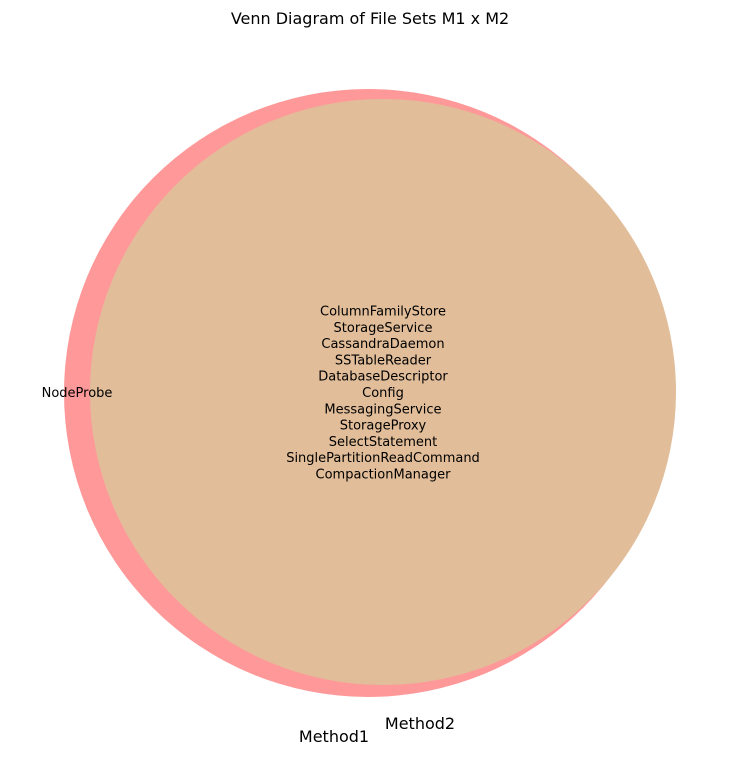 Image resolution: width=740 pixels, height=762 pixels. What do you see at coordinates (383, 328) in the screenshot?
I see `intersection-item: StorageService` at bounding box center [383, 328].